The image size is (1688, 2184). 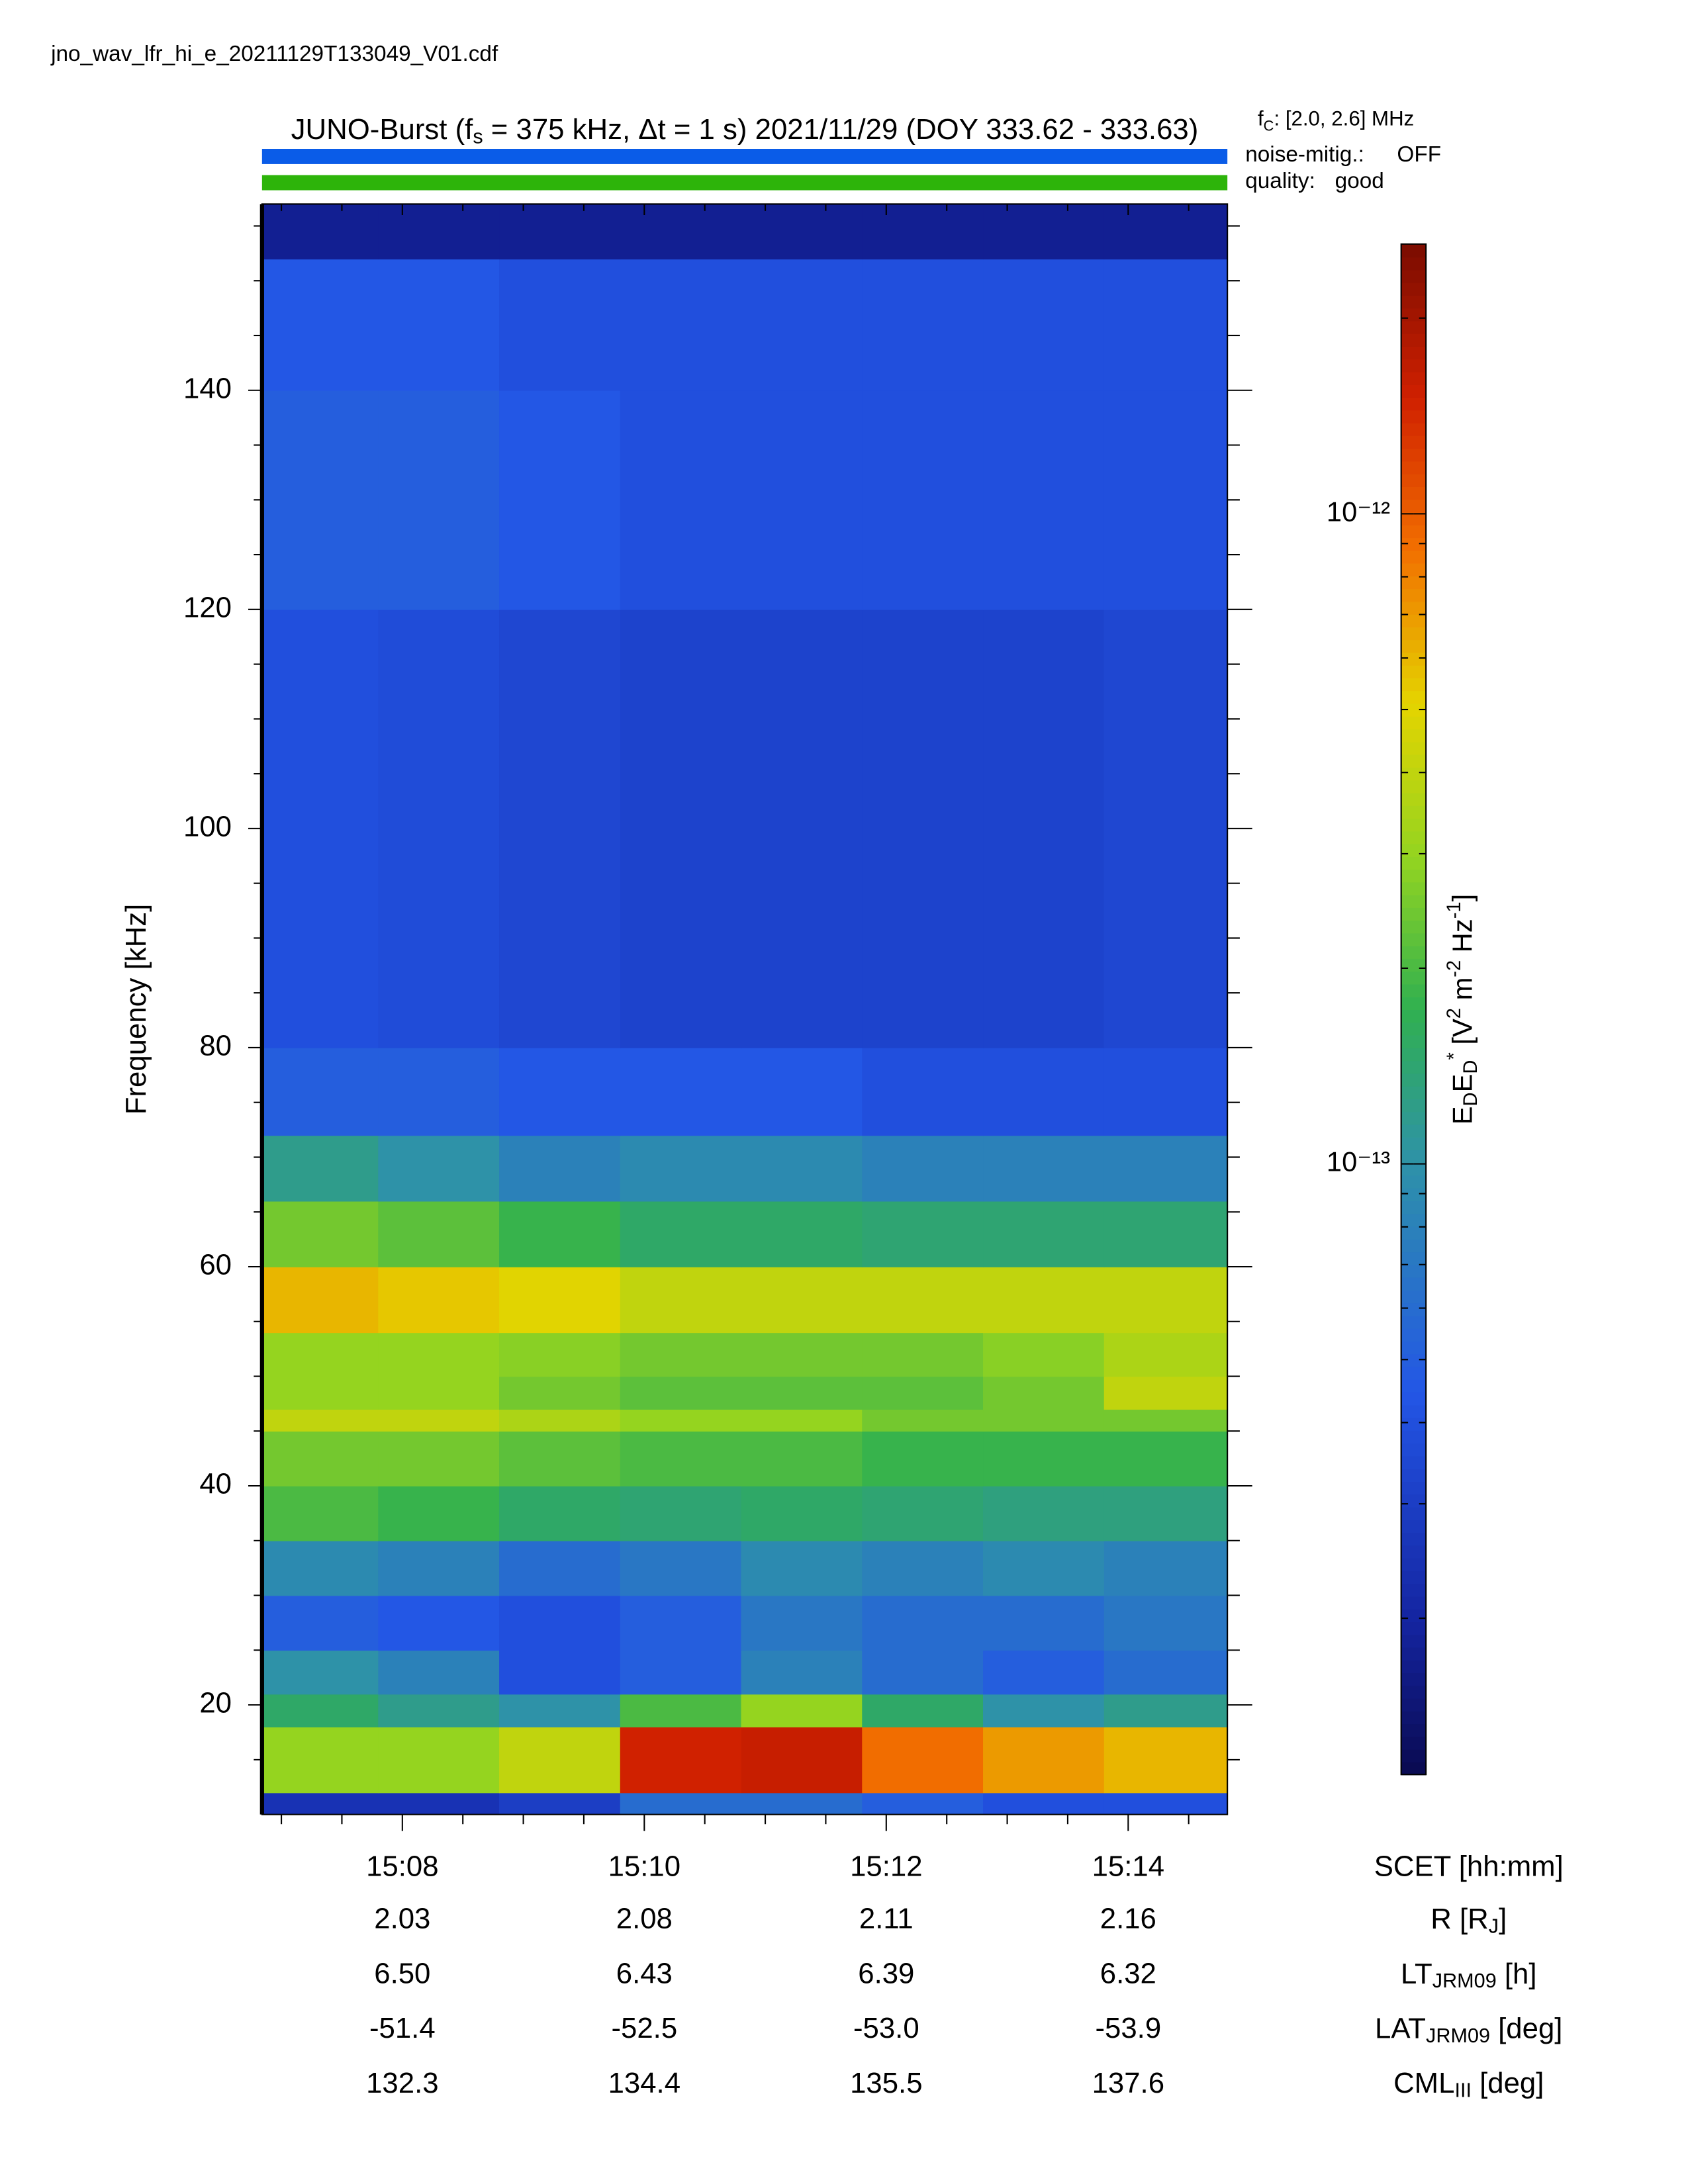 What do you see at coordinates (1280, 181) in the screenshot?
I see `quality-label: quality:` at bounding box center [1280, 181].